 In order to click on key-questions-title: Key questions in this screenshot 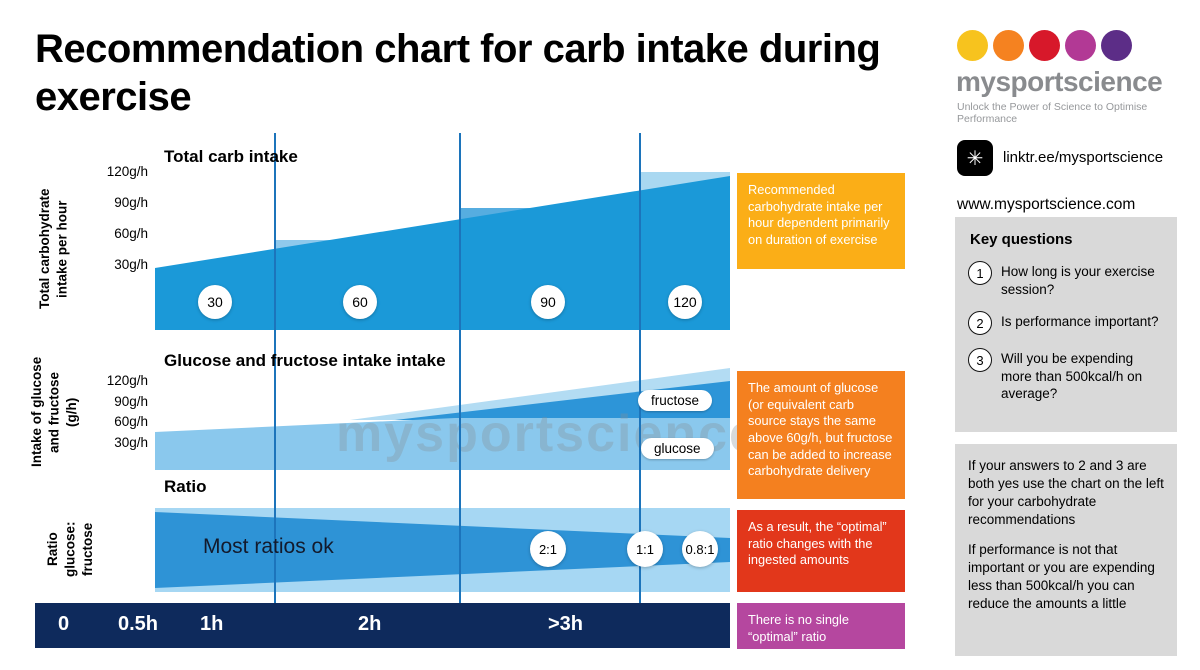, I will do `click(1021, 239)`.